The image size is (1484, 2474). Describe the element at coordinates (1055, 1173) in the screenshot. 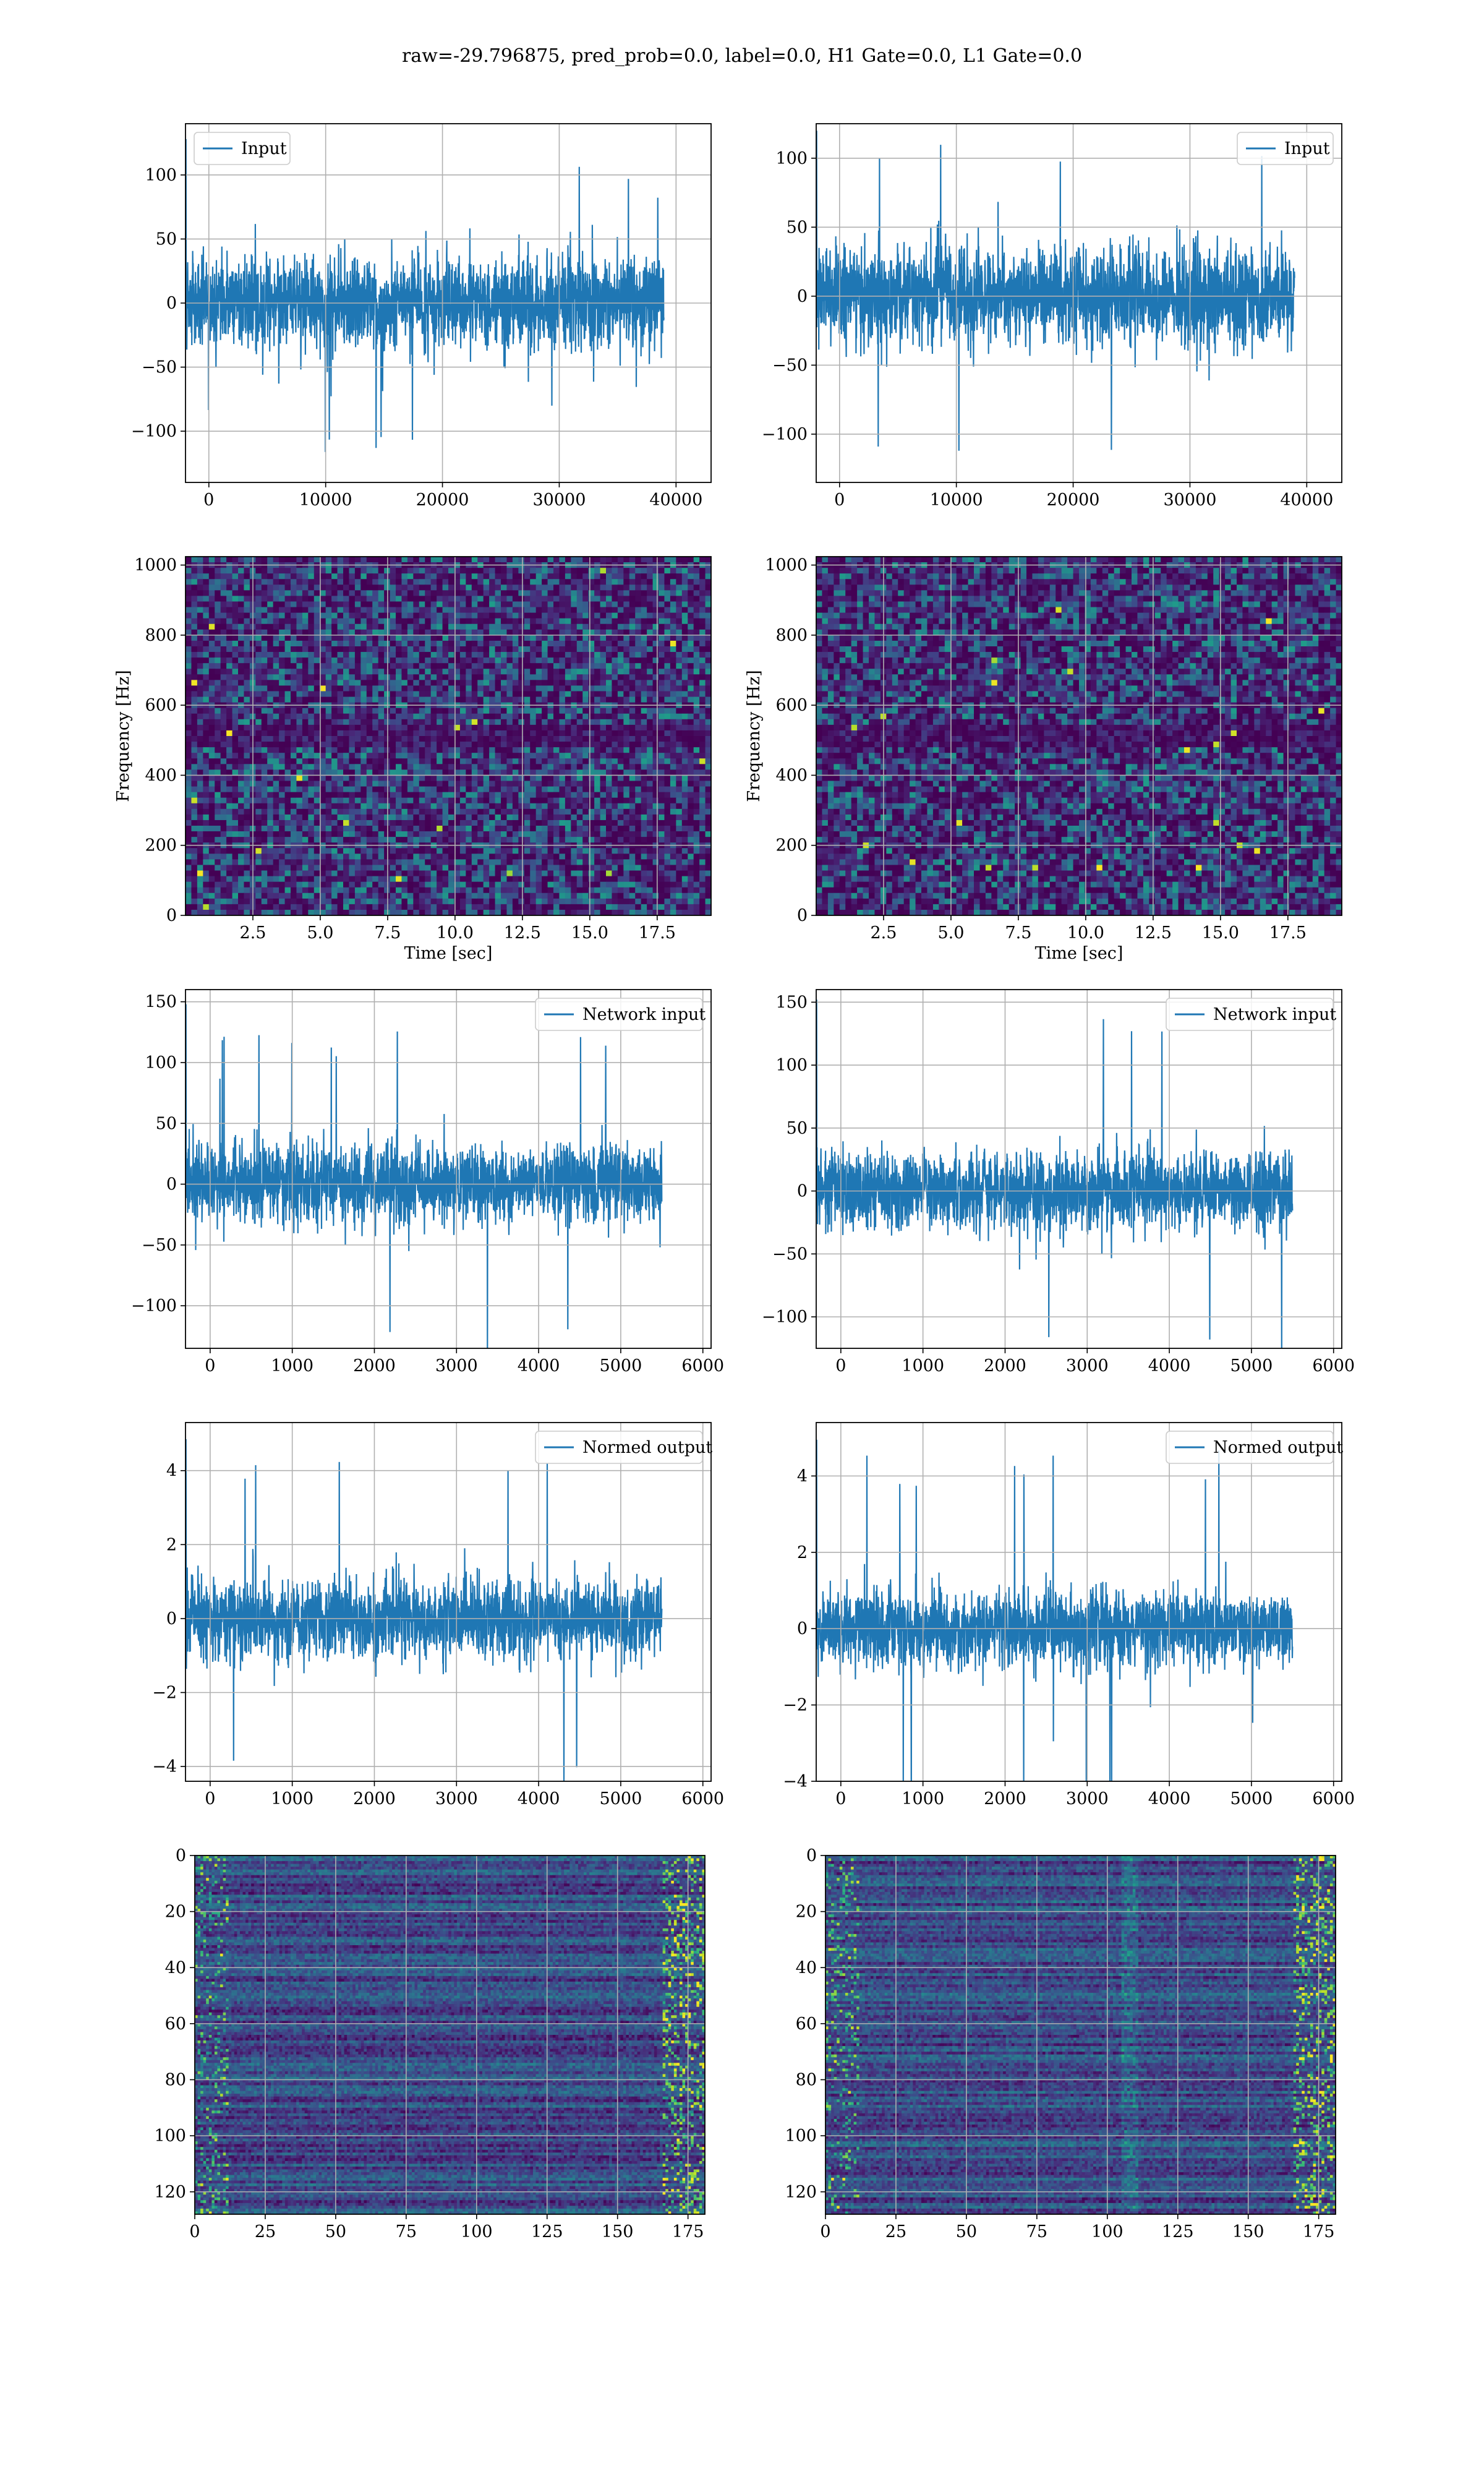

I see `network-input-l1-plot-area` at that location.